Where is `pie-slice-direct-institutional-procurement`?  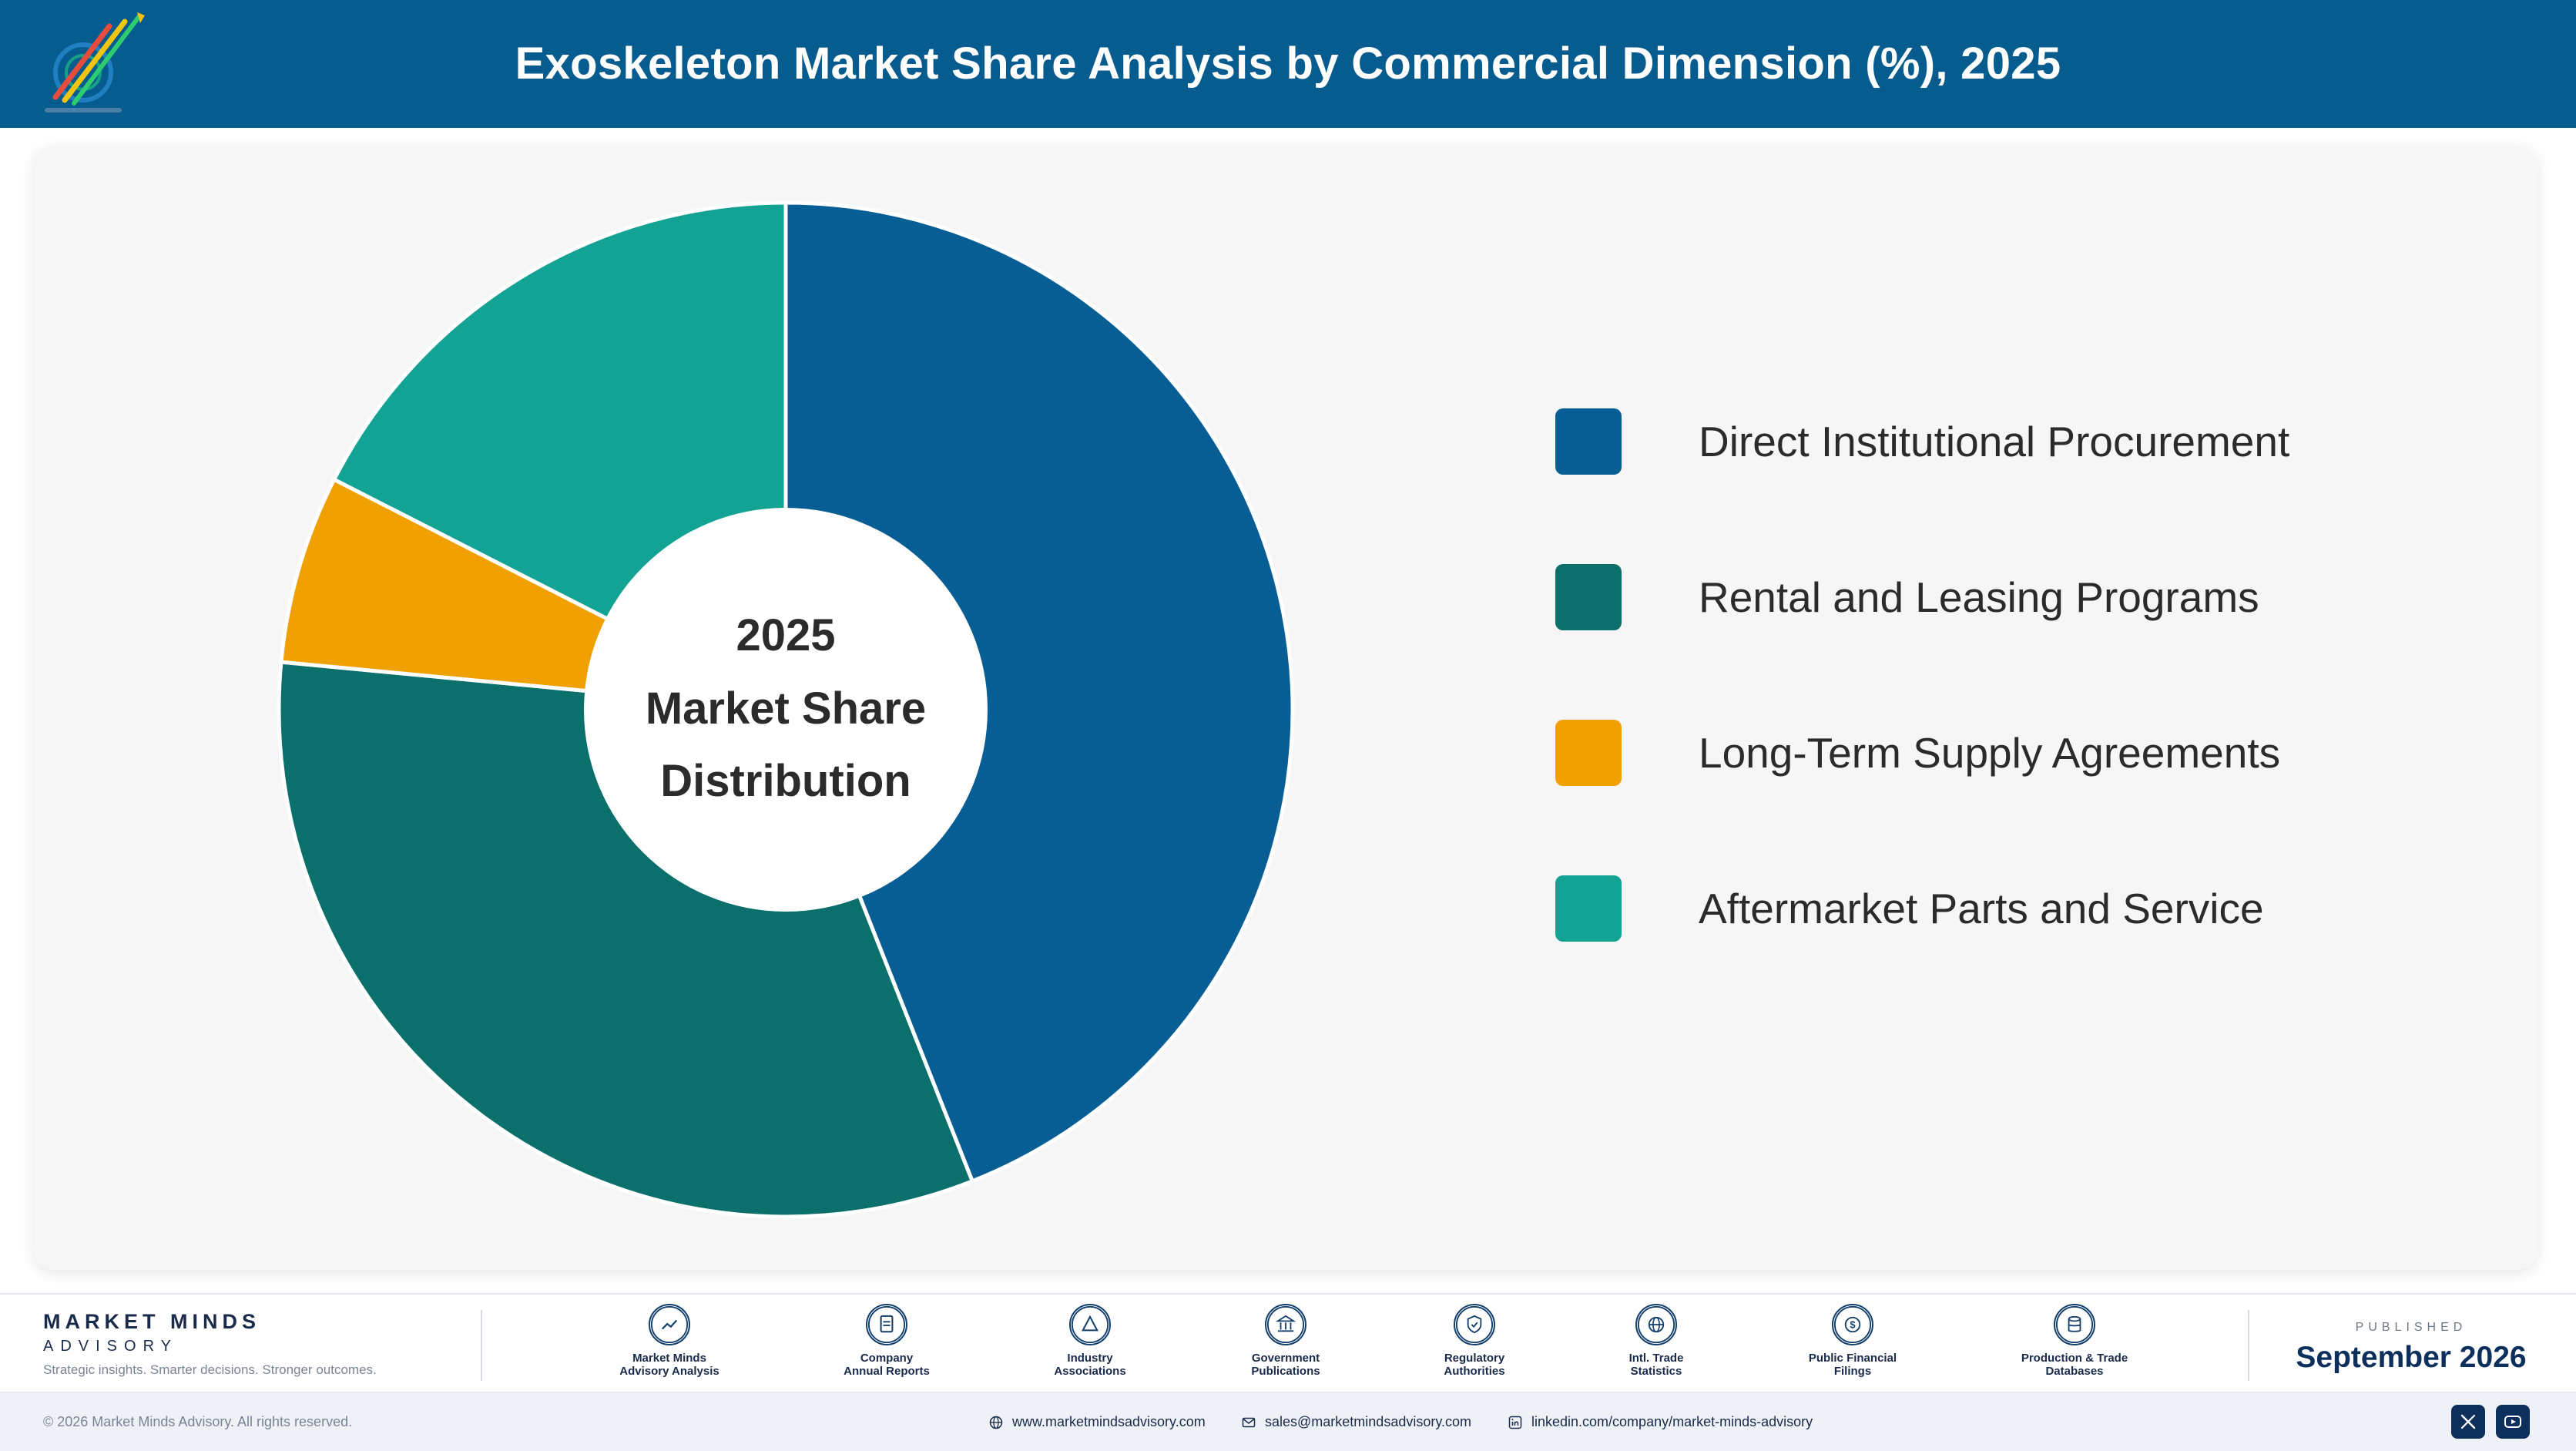 pie-slice-direct-institutional-procurement is located at coordinates (1039, 692).